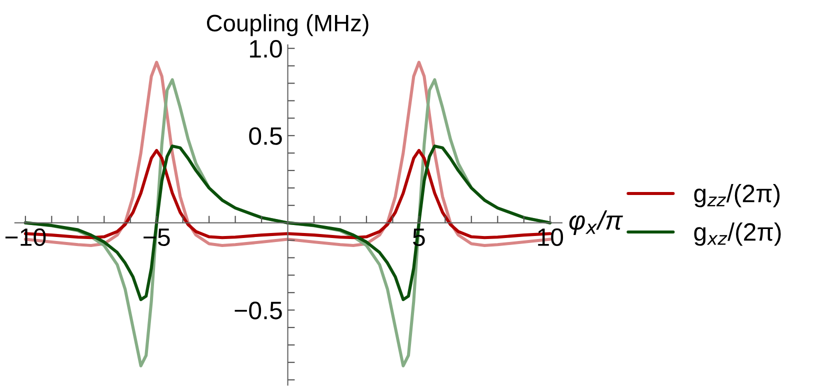  Describe the element at coordinates (737, 234) in the screenshot. I see `legend-label: g$_{xz}$/(2π)` at that location.